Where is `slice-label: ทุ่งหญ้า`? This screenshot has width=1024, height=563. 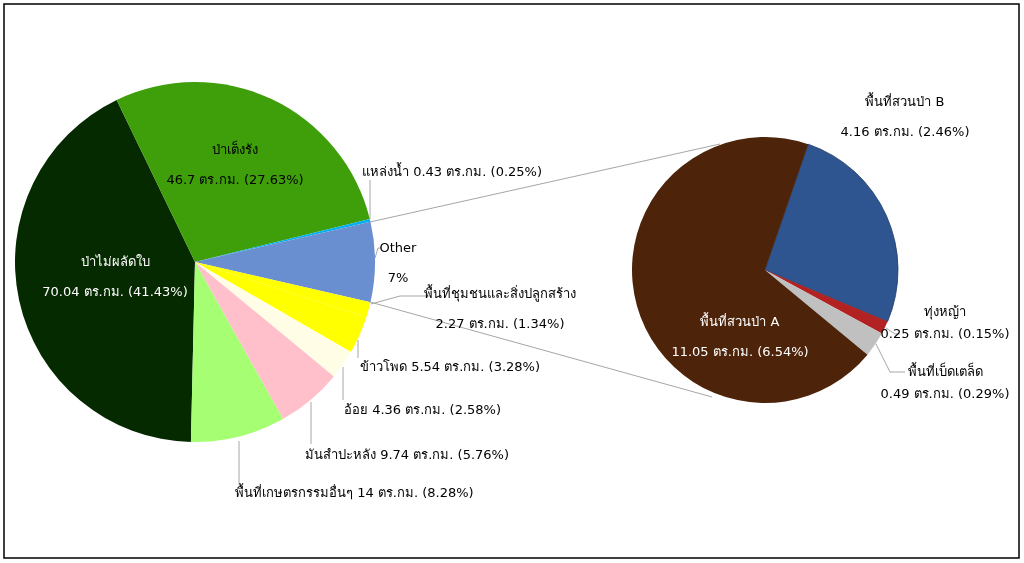
slice-label: ทุ่งหญ้า is located at coordinates (945, 311).